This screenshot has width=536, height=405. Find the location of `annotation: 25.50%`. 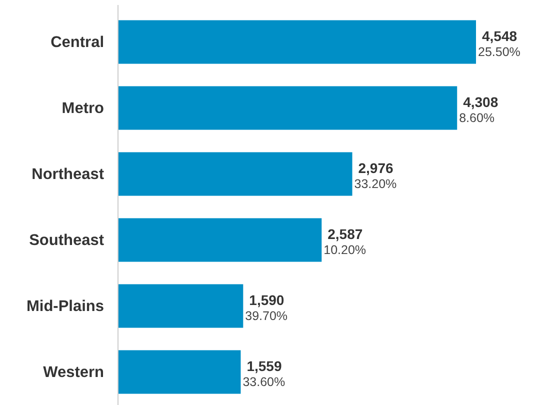

annotation: 25.50% is located at coordinates (499, 52).